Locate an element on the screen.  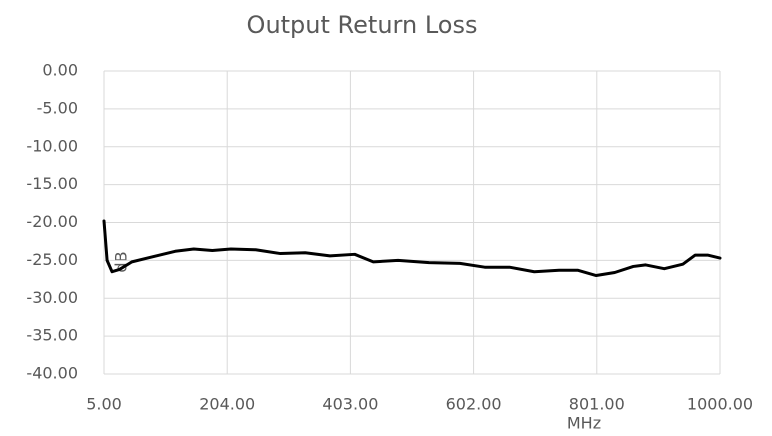
x-tick-label: 602.00 is located at coordinates (474, 404).